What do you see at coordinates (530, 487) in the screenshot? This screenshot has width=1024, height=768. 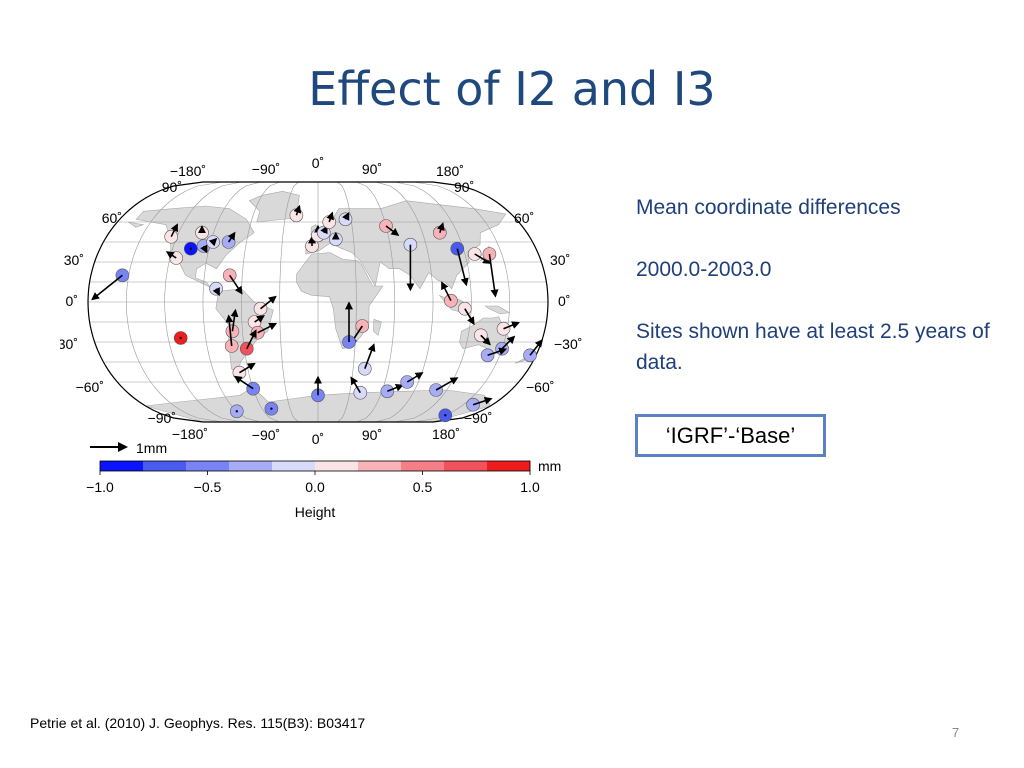 I see `colorbar-tick-label: 1.0` at bounding box center [530, 487].